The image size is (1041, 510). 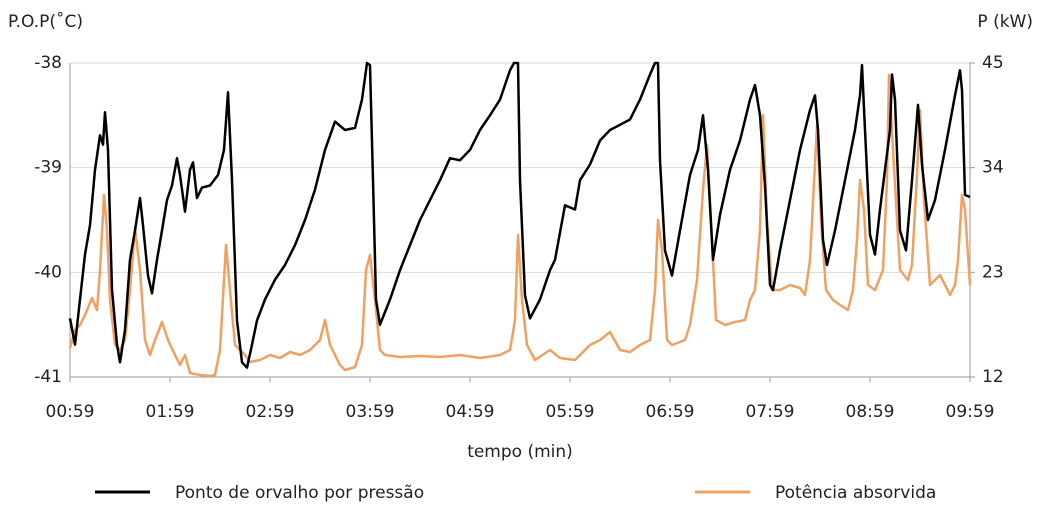 I want to click on x-tick-label: 08:59, so click(x=870, y=412).